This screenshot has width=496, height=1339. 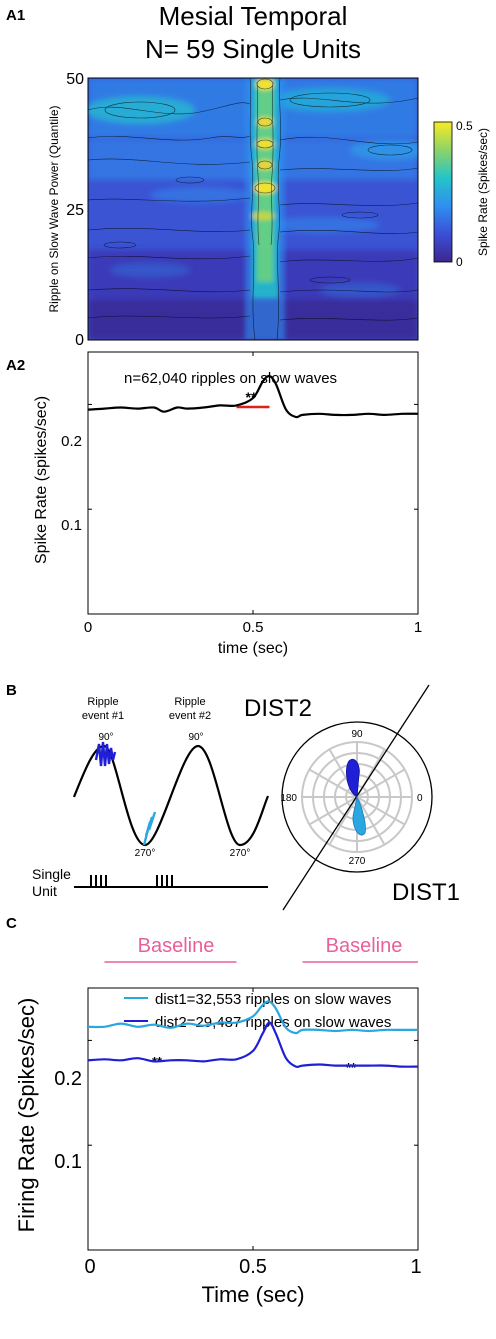 What do you see at coordinates (288, 798) in the screenshot?
I see `polar-label-180: 180` at bounding box center [288, 798].